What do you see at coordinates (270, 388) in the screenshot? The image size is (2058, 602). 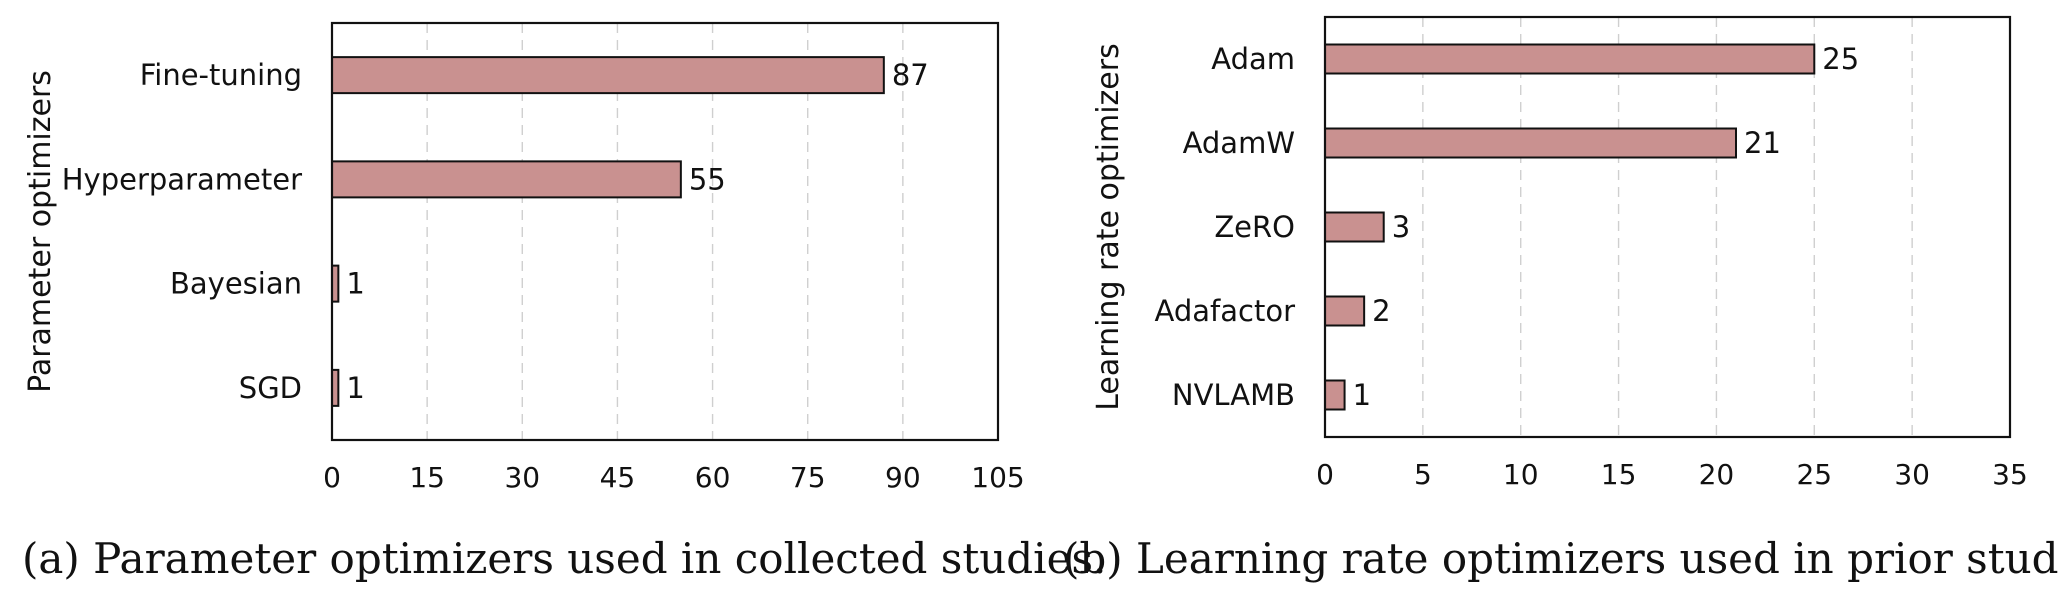 I see `category-label: SGD` at bounding box center [270, 388].